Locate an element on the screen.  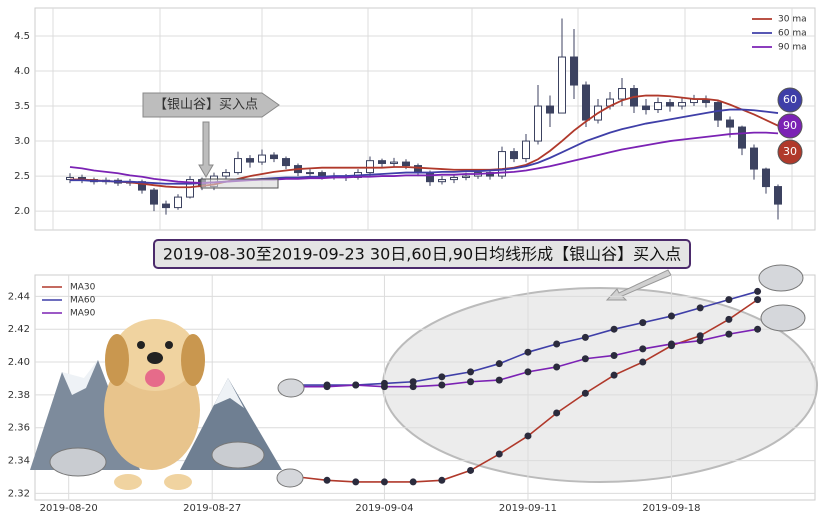
banner-box is located at coordinates (422, 254).